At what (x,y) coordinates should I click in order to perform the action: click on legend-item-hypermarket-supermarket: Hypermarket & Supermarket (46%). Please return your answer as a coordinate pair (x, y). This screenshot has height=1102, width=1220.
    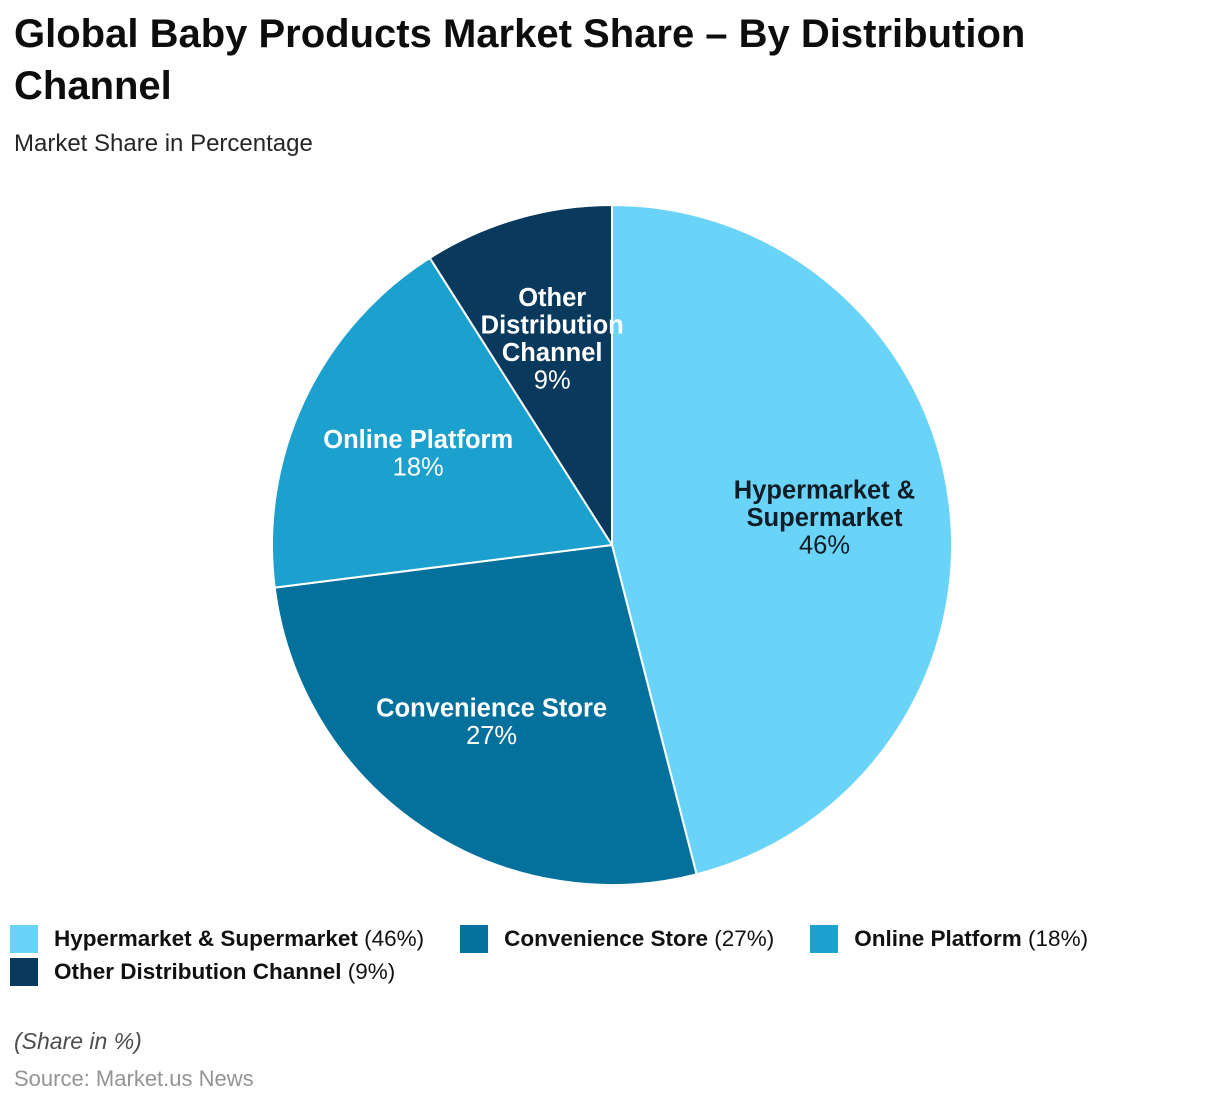
    Looking at the image, I should click on (217, 939).